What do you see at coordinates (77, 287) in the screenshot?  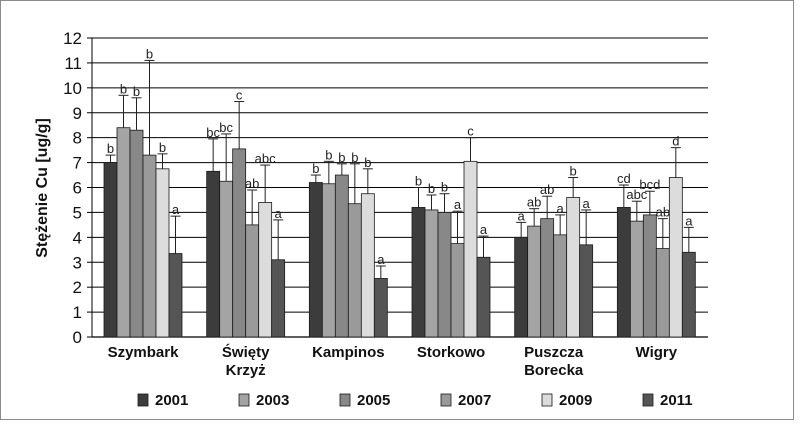 I see `y-tick-label: 2` at bounding box center [77, 287].